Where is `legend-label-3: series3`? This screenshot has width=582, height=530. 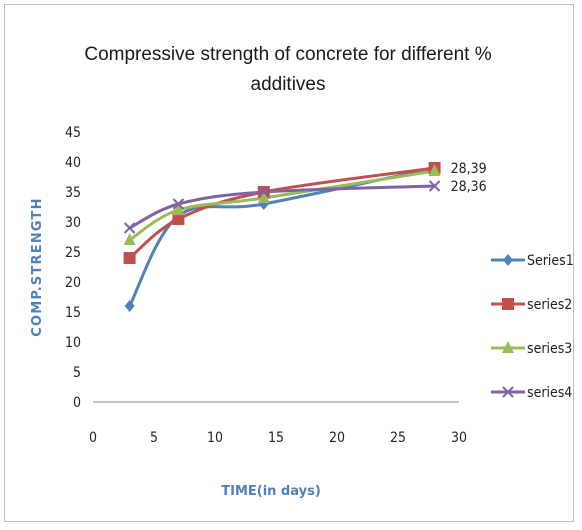
legend-label-3: series3 is located at coordinates (549, 349).